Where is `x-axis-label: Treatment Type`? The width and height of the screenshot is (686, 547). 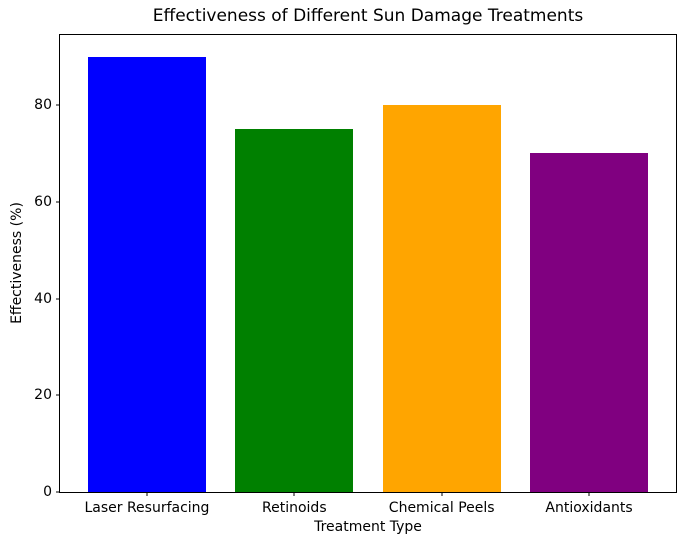 x-axis-label: Treatment Type is located at coordinates (368, 527).